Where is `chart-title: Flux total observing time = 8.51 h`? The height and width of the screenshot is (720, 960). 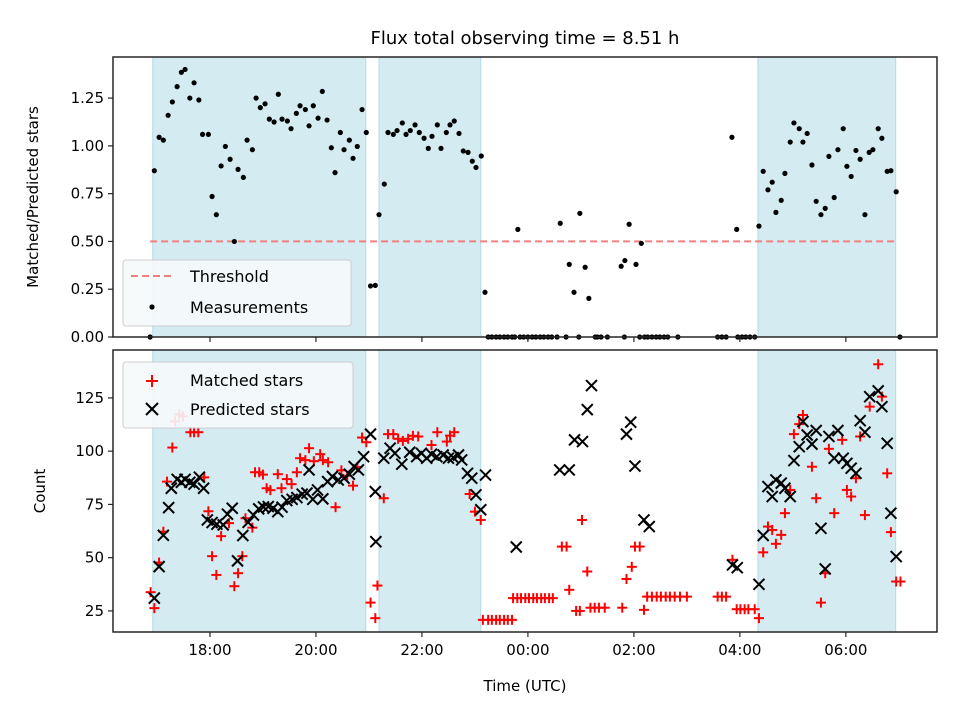
chart-title: Flux total observing time = 8.51 h is located at coordinates (525, 38).